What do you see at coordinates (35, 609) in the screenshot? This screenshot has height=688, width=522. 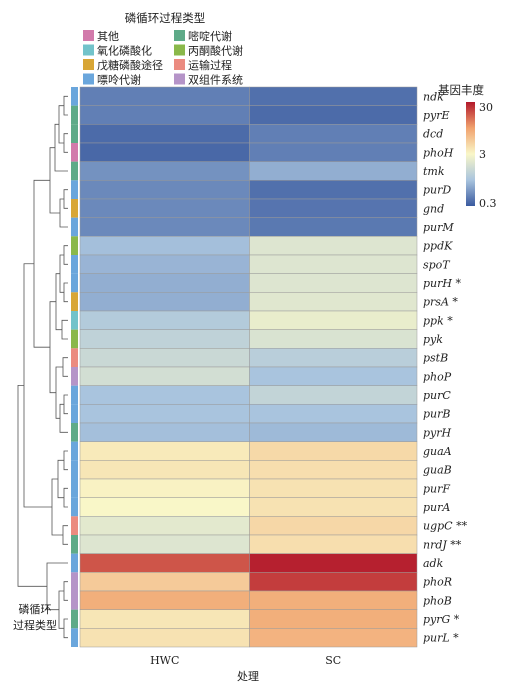 I see `side-label-line1: 磷循环` at bounding box center [35, 609].